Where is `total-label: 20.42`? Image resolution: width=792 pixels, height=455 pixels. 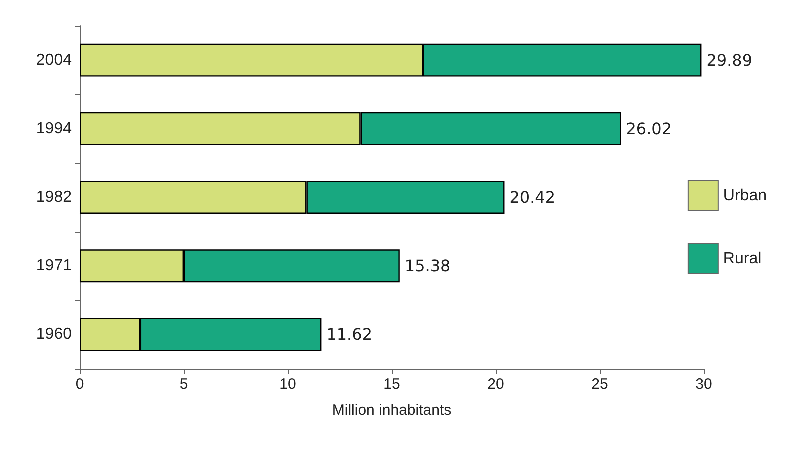
total-label: 20.42 is located at coordinates (533, 197).